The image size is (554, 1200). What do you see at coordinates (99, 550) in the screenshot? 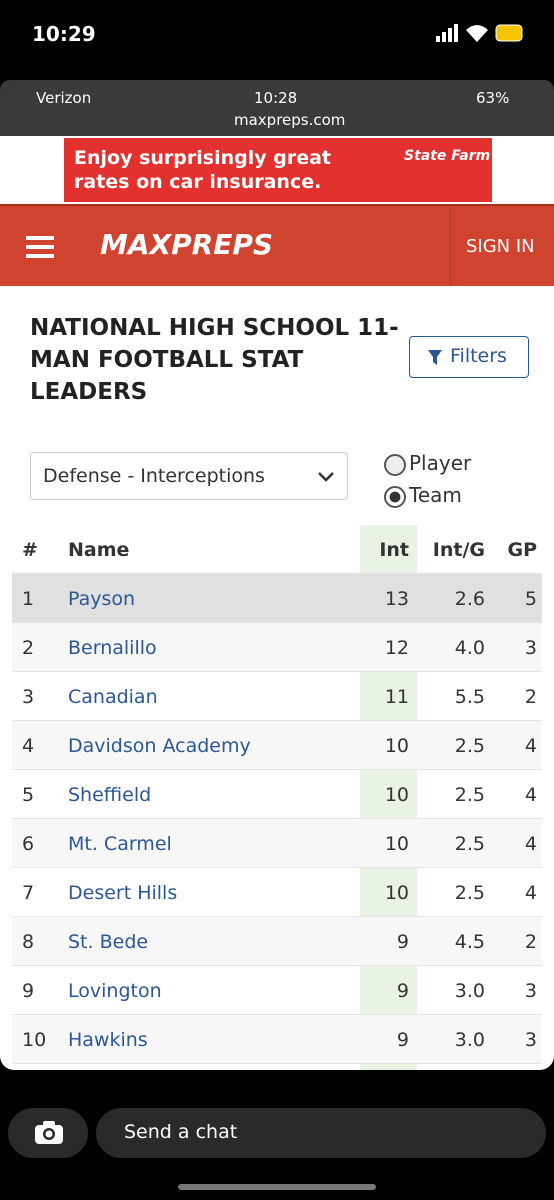
I see `column-header: Name` at bounding box center [99, 550].